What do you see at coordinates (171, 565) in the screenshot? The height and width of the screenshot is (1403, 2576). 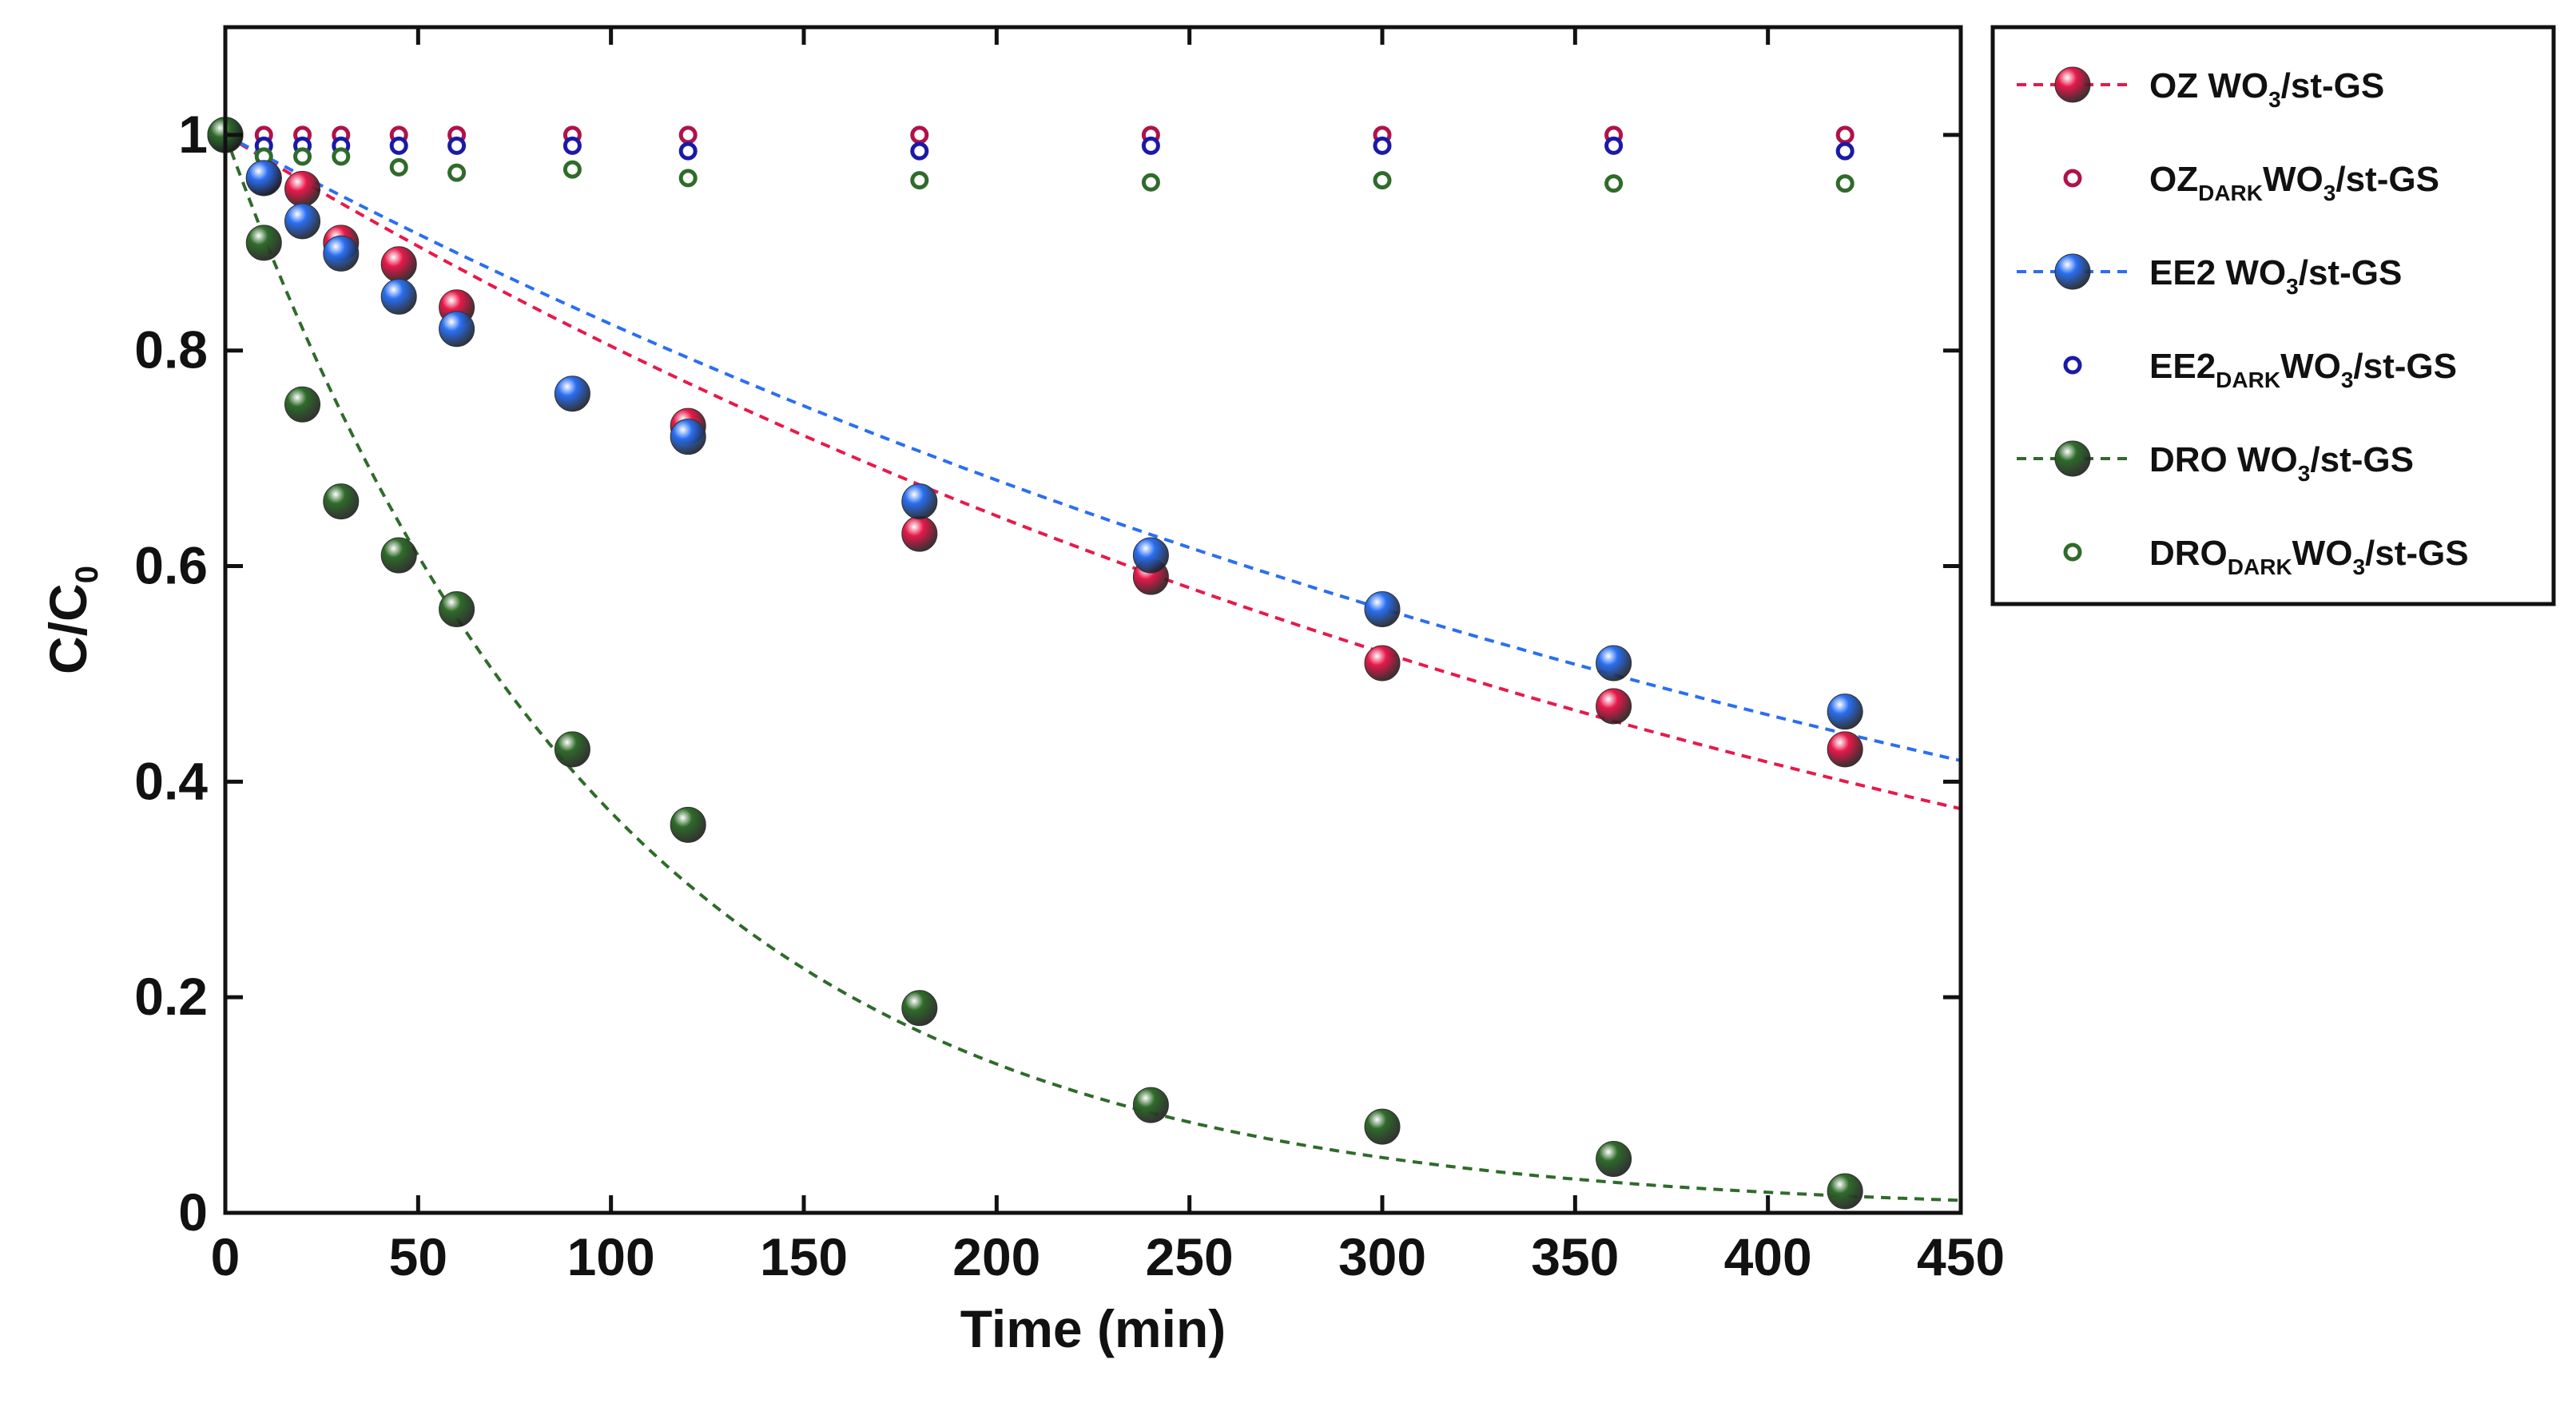 I see `y-tick-label: 0.6` at bounding box center [171, 565].